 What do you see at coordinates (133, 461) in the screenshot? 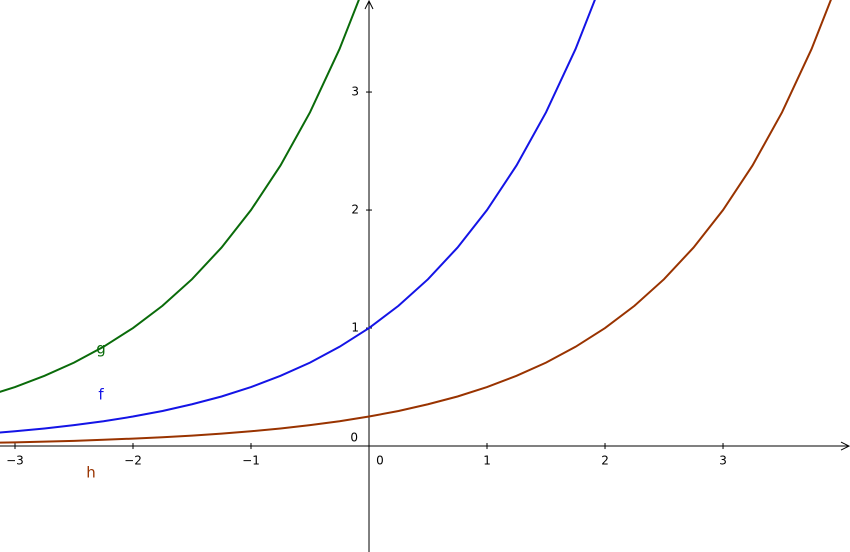
I see `x-tick-label: −2` at bounding box center [133, 461].